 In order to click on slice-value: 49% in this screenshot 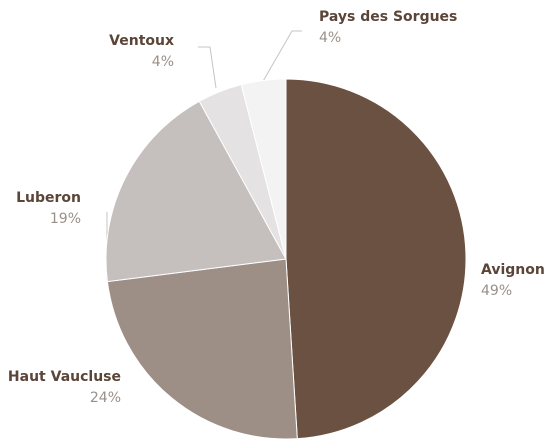, I will do `click(496, 291)`.